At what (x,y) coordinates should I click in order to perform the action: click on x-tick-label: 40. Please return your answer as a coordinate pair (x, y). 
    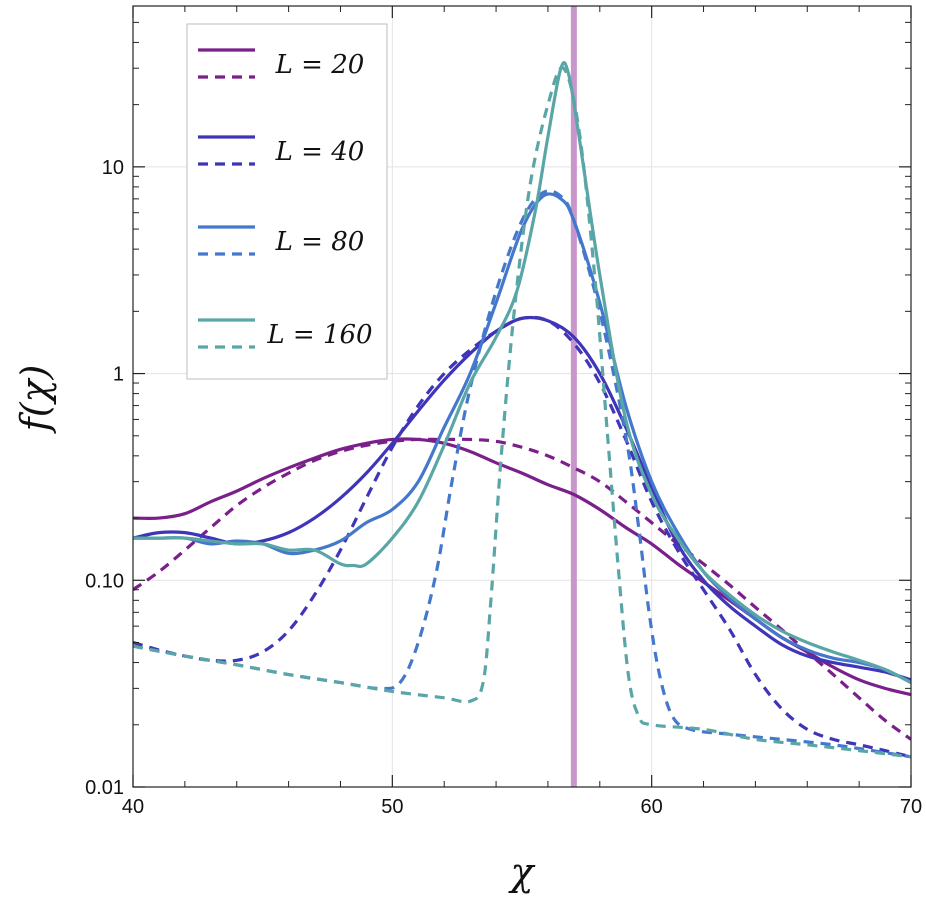
    Looking at the image, I should click on (133, 807).